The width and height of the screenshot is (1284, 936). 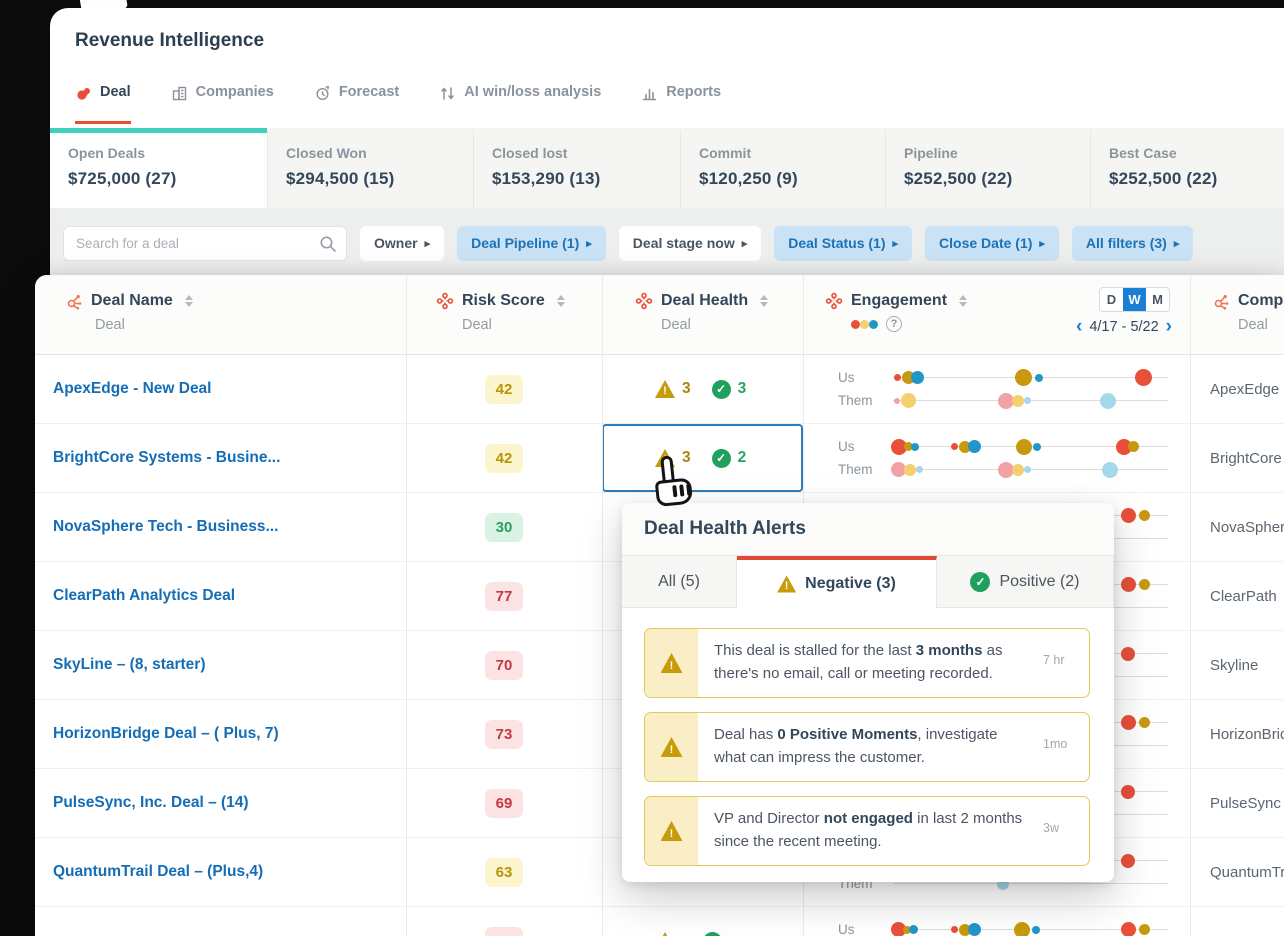 I want to click on nav-tab-reports: Reports, so click(x=681, y=104).